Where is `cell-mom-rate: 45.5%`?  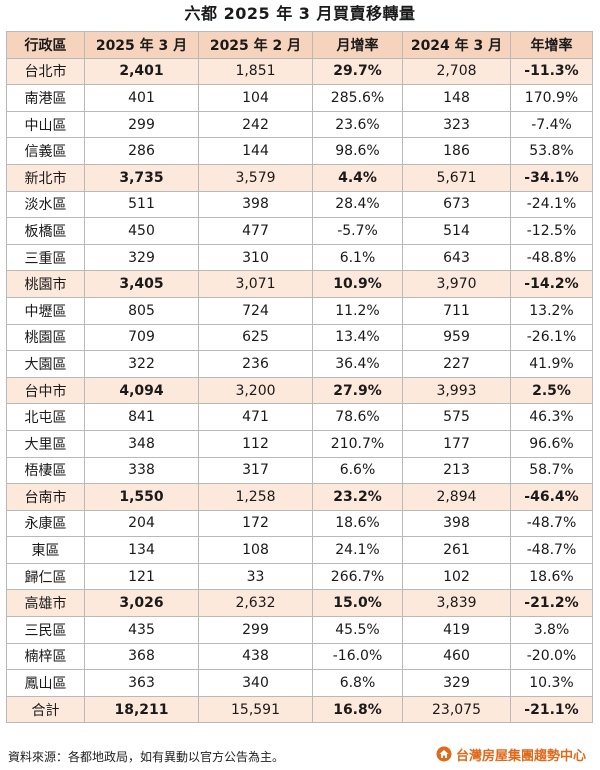 cell-mom-rate: 45.5% is located at coordinates (357, 630).